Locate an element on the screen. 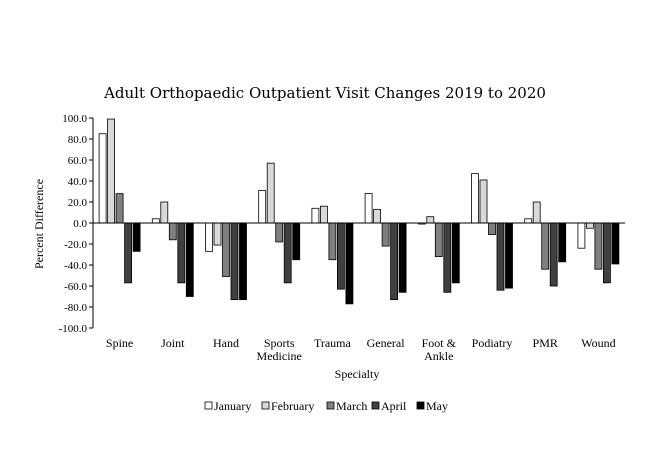 This screenshot has height=465, width=646. y-tick-label: -80.0 is located at coordinates (75, 308).